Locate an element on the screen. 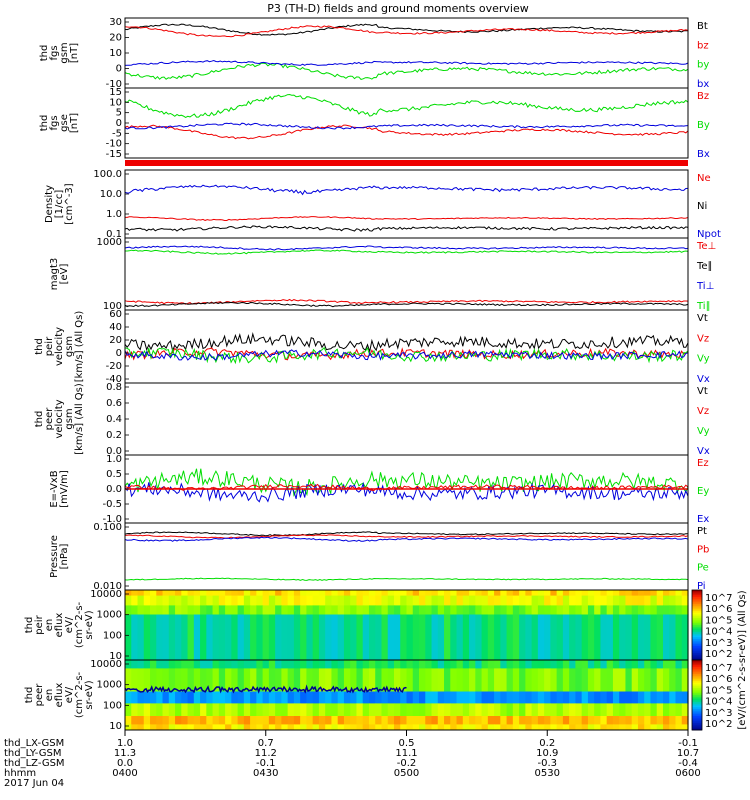 The height and width of the screenshot is (800, 750). y-axis-label: magt3 [eV] is located at coordinates (59, 274).